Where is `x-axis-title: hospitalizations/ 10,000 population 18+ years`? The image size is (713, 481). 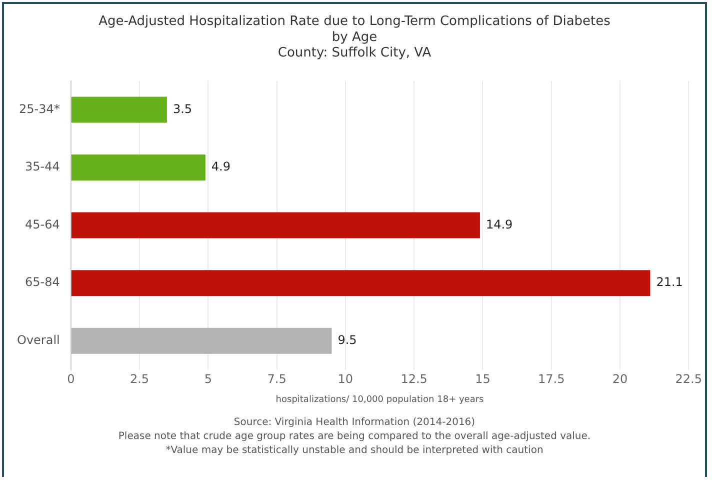
x-axis-title: hospitalizations/ 10,000 population 18+ years is located at coordinates (380, 399).